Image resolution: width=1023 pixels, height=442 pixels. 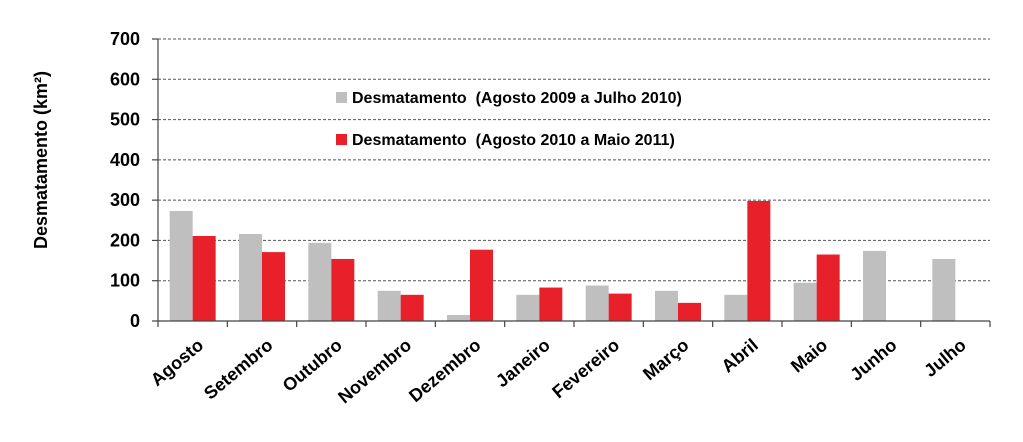 I want to click on y-tick-label: 400, so click(x=125, y=160).